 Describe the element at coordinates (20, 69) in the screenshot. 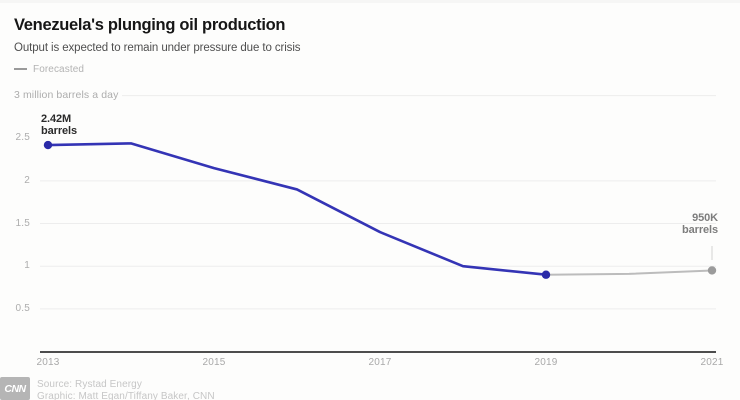

I see `forecast-line-swatch-icon` at that location.